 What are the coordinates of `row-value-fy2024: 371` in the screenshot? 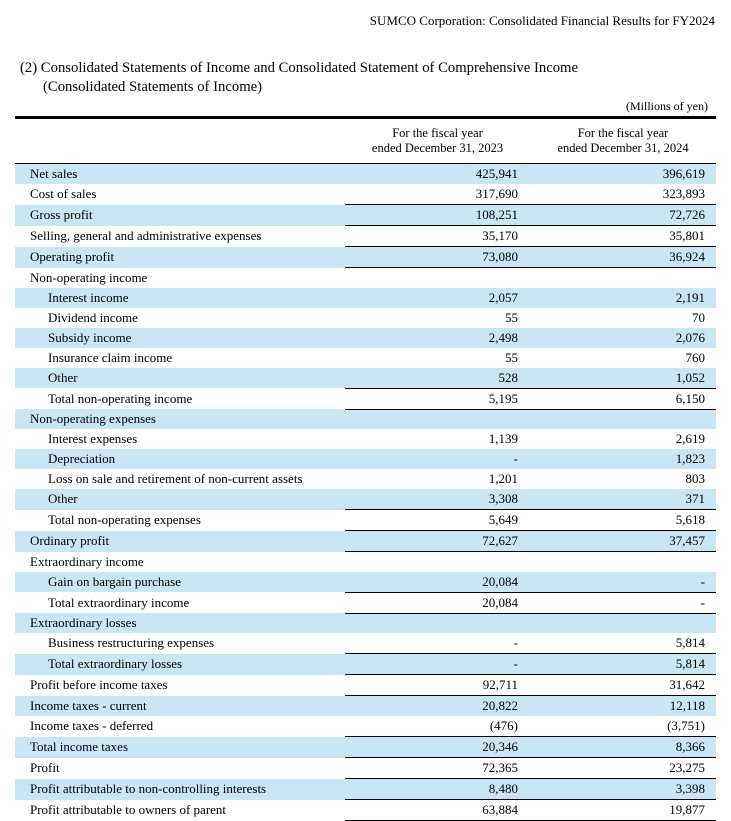 It's located at (623, 499).